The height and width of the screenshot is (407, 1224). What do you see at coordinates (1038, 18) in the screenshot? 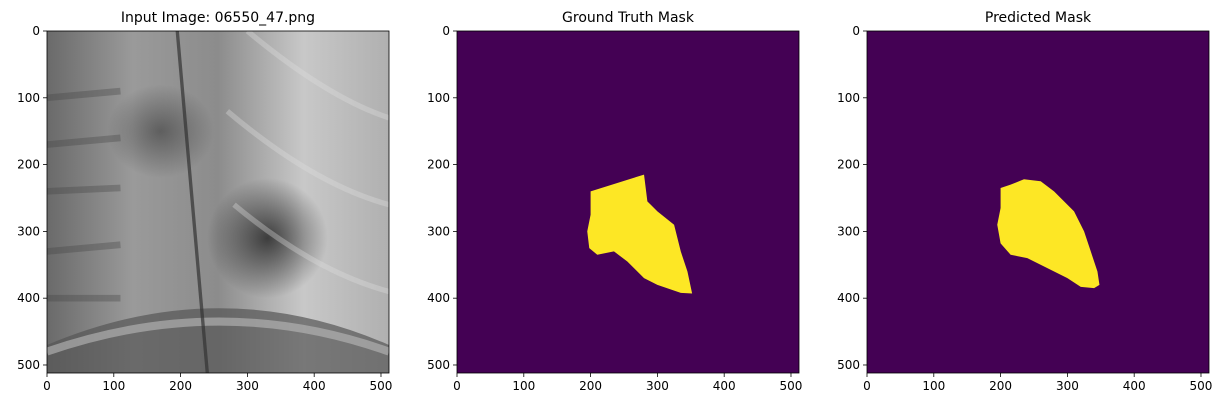
I see `panel-title: Predicted Mask` at bounding box center [1038, 18].